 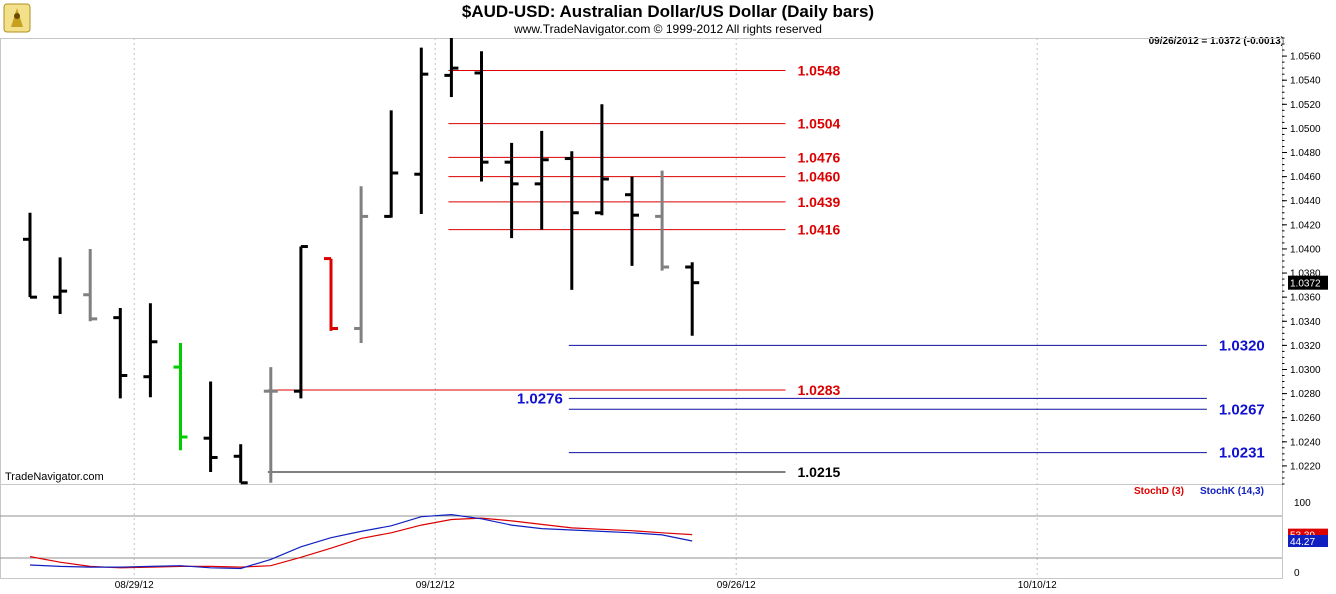 What do you see at coordinates (435, 585) in the screenshot?
I see `x-tick-label: 09/12/12` at bounding box center [435, 585].